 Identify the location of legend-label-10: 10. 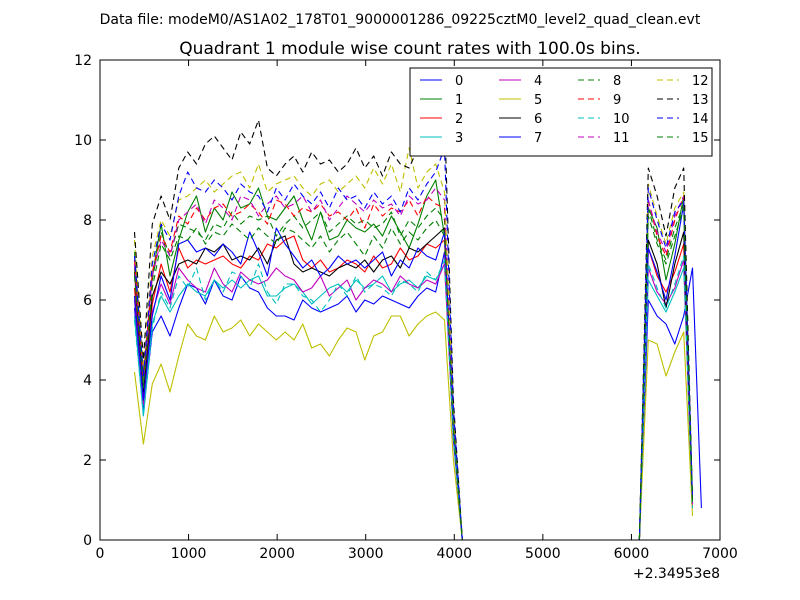
(621, 119).